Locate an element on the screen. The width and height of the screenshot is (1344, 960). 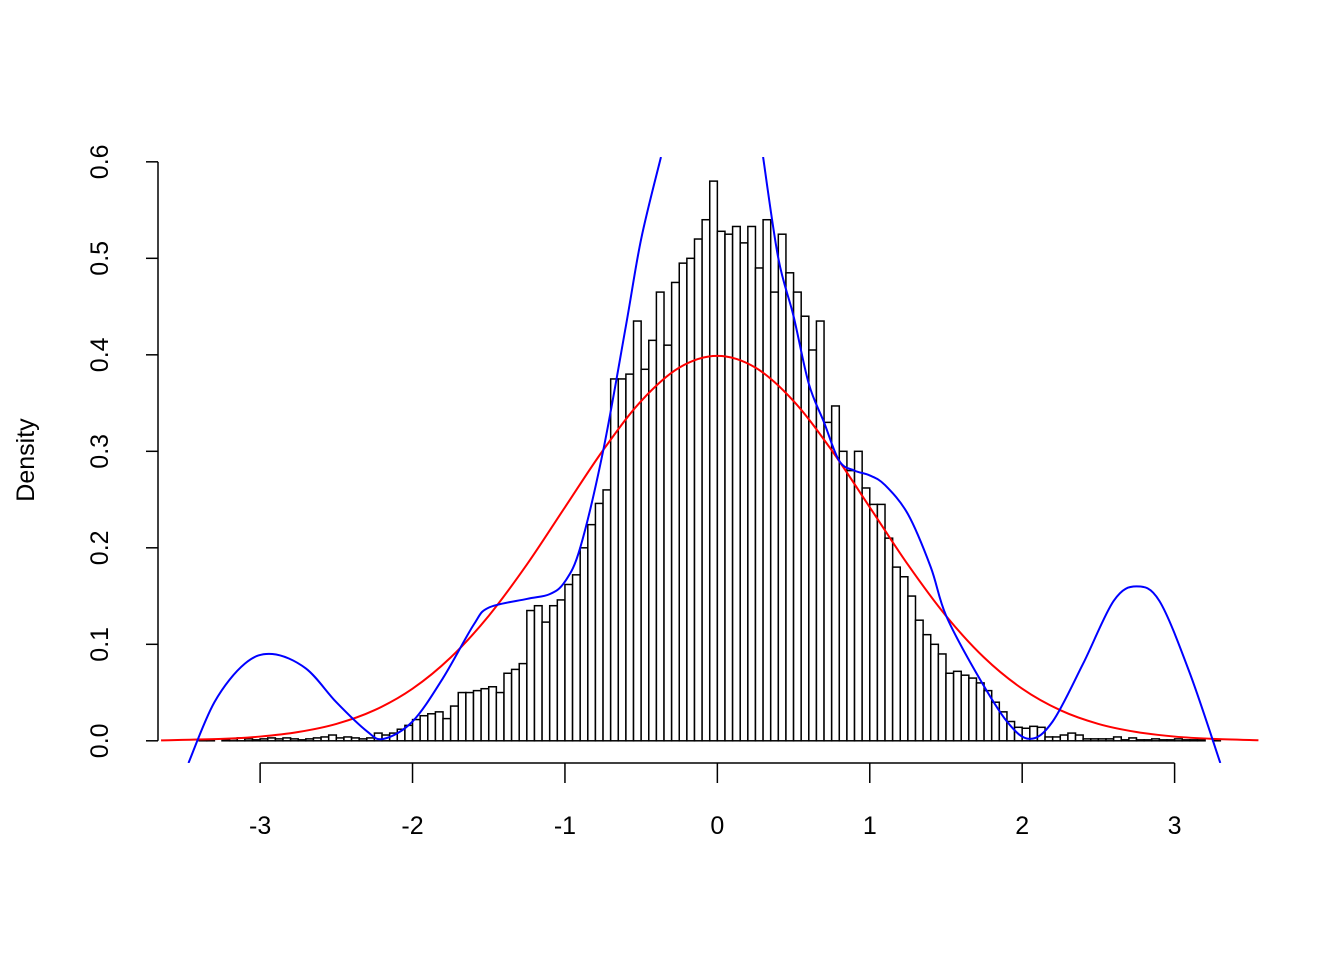
y-tick-label: 0.3 is located at coordinates (100, 451).